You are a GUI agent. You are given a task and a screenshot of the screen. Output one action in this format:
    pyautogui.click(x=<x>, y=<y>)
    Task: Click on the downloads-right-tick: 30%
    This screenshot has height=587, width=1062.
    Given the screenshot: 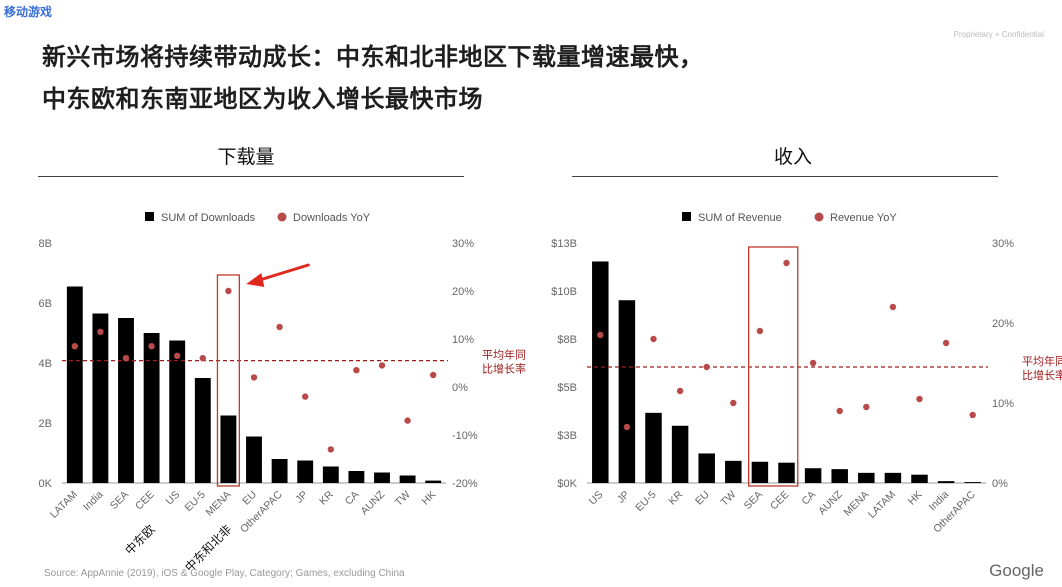 What is the action you would take?
    pyautogui.click(x=463, y=244)
    